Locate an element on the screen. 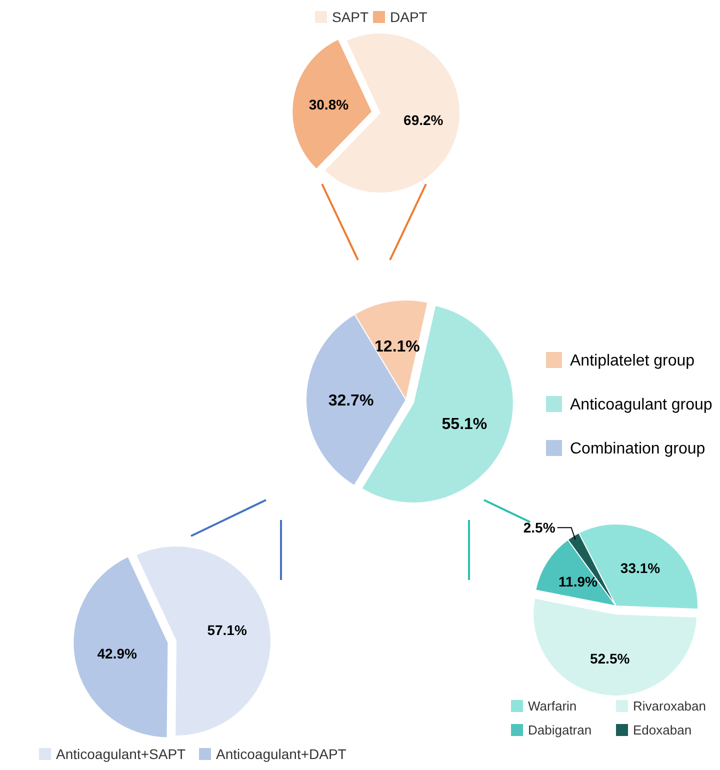 The width and height of the screenshot is (720, 770). legend-label: Rivaroxaban is located at coordinates (669, 706).